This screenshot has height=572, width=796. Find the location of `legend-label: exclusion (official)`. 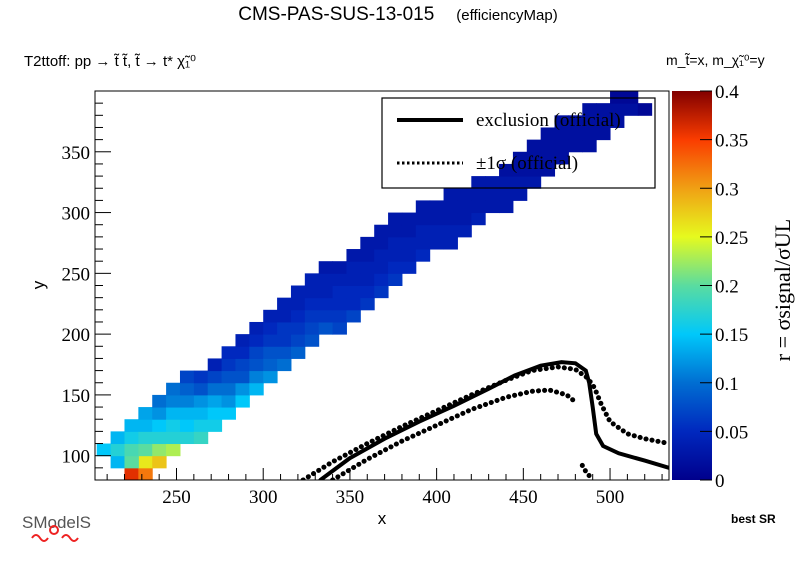

legend-label: exclusion (official) is located at coordinates (548, 120).